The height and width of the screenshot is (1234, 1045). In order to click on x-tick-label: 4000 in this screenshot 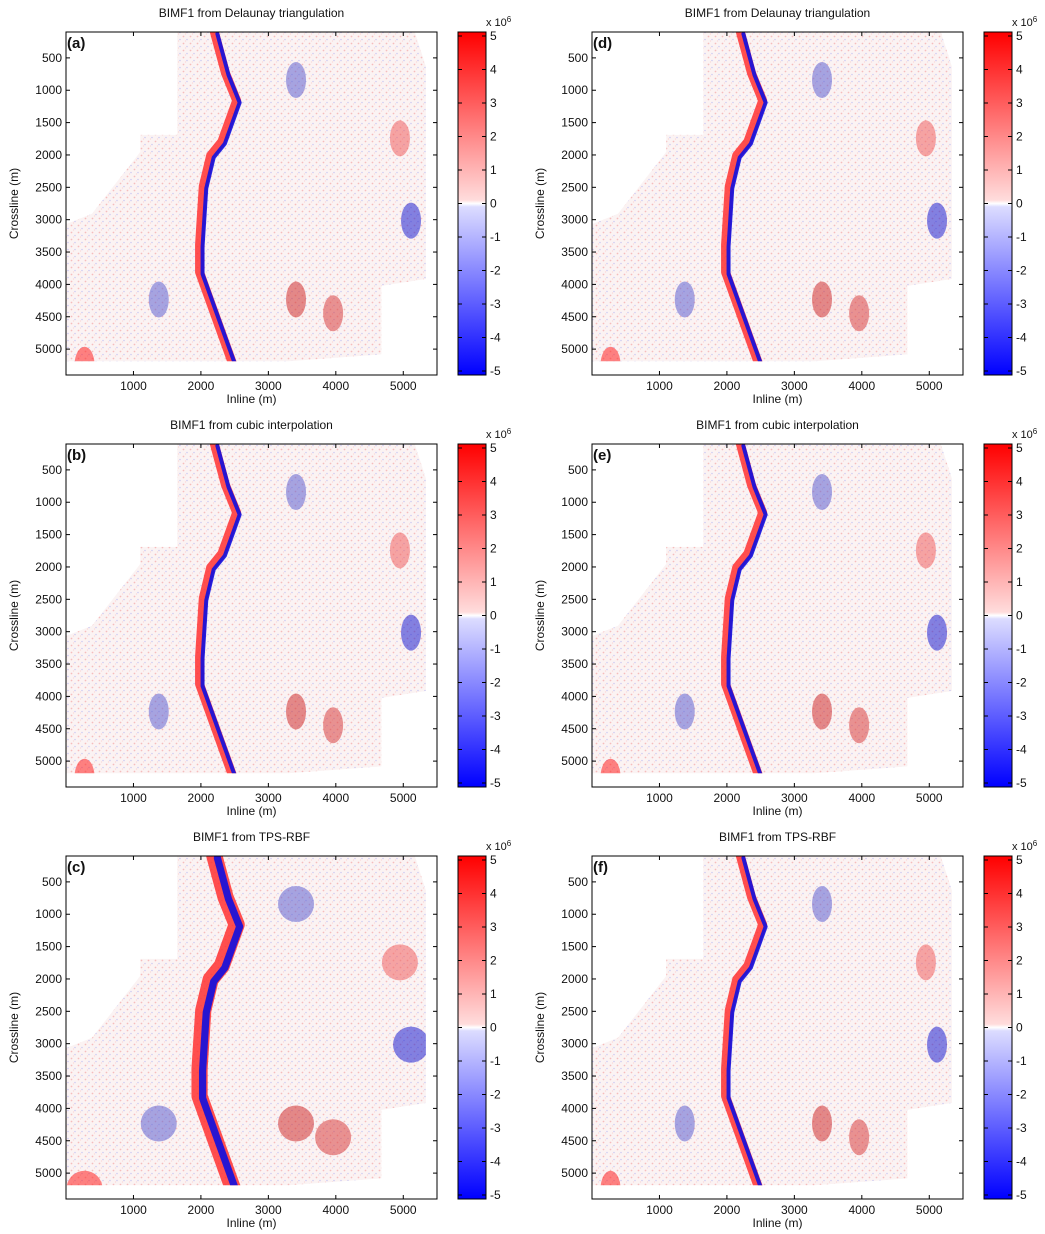, I will do `click(861, 386)`.